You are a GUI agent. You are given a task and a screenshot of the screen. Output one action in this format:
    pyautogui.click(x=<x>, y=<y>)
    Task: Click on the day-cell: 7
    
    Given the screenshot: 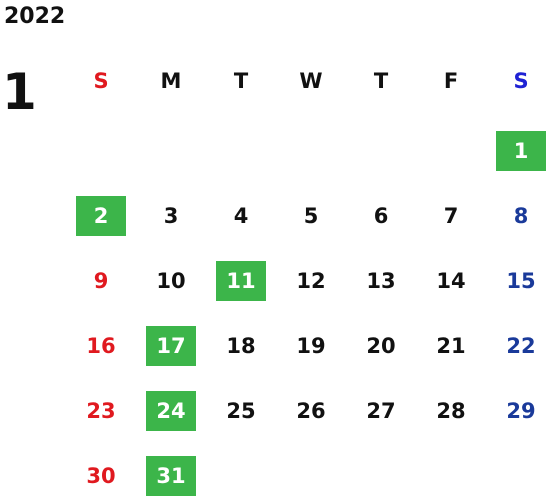 What is the action you would take?
    pyautogui.click(x=451, y=216)
    